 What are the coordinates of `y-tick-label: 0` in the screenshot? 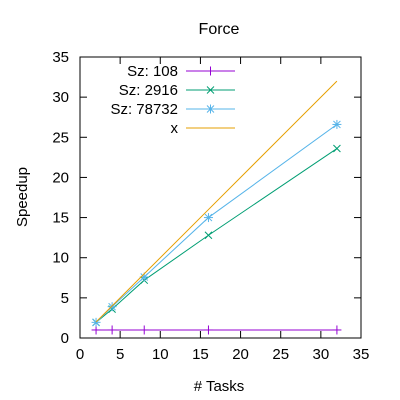 It's located at (65, 338).